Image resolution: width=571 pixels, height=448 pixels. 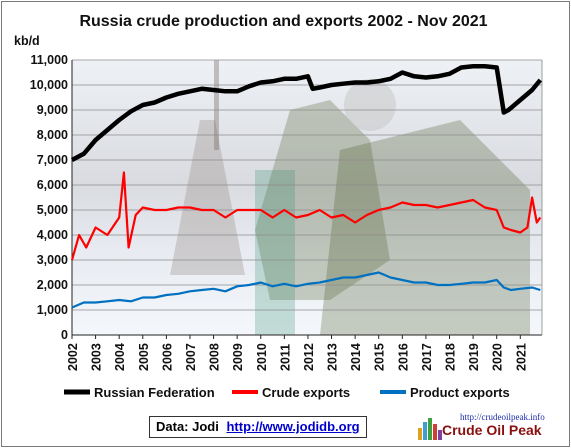 I want to click on source-link: http://www.jodidb.org, so click(x=293, y=426).